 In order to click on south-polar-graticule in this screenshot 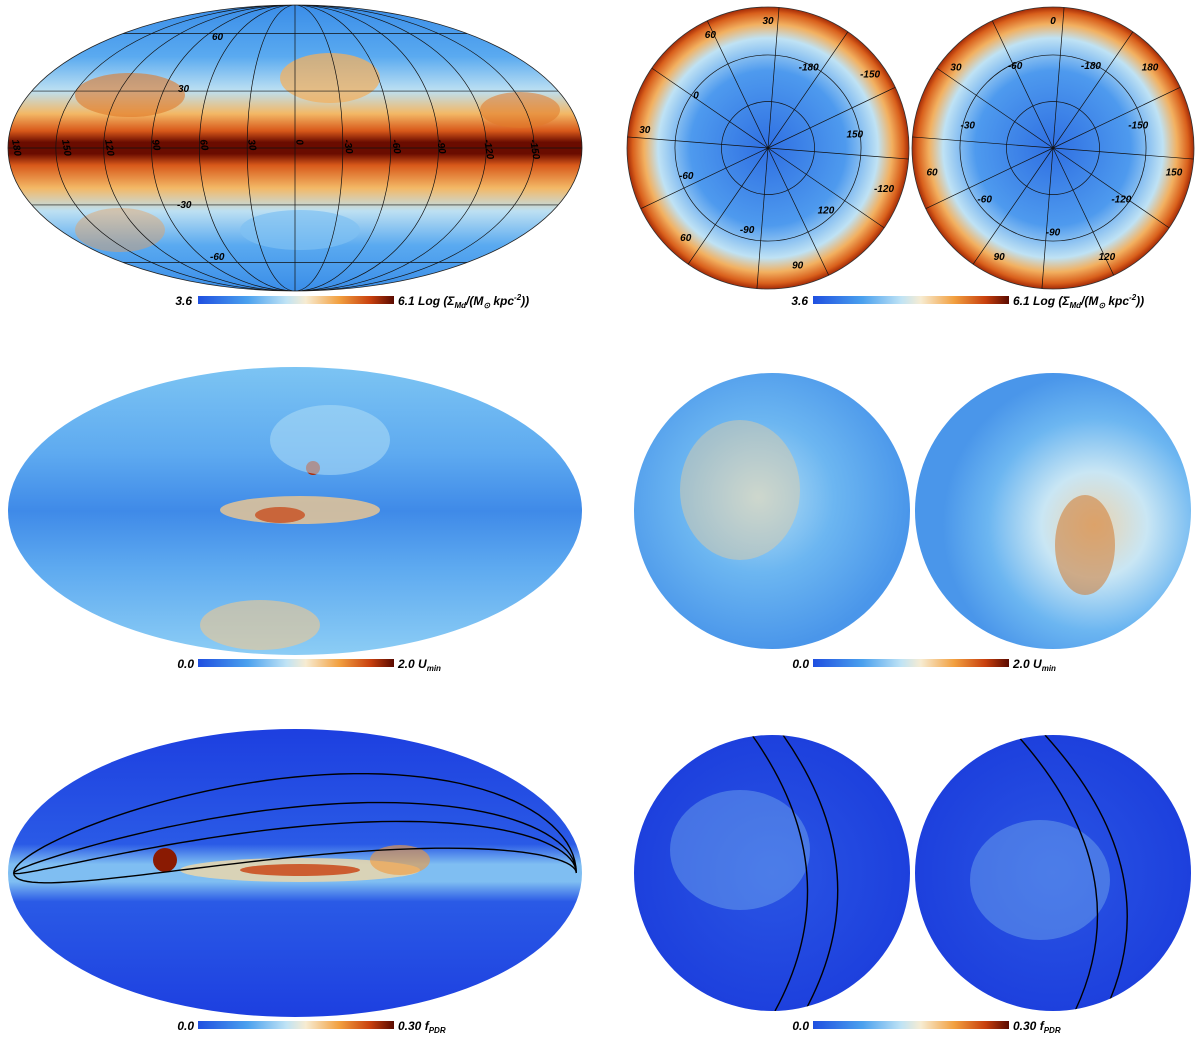, I will do `click(1053, 148)`.